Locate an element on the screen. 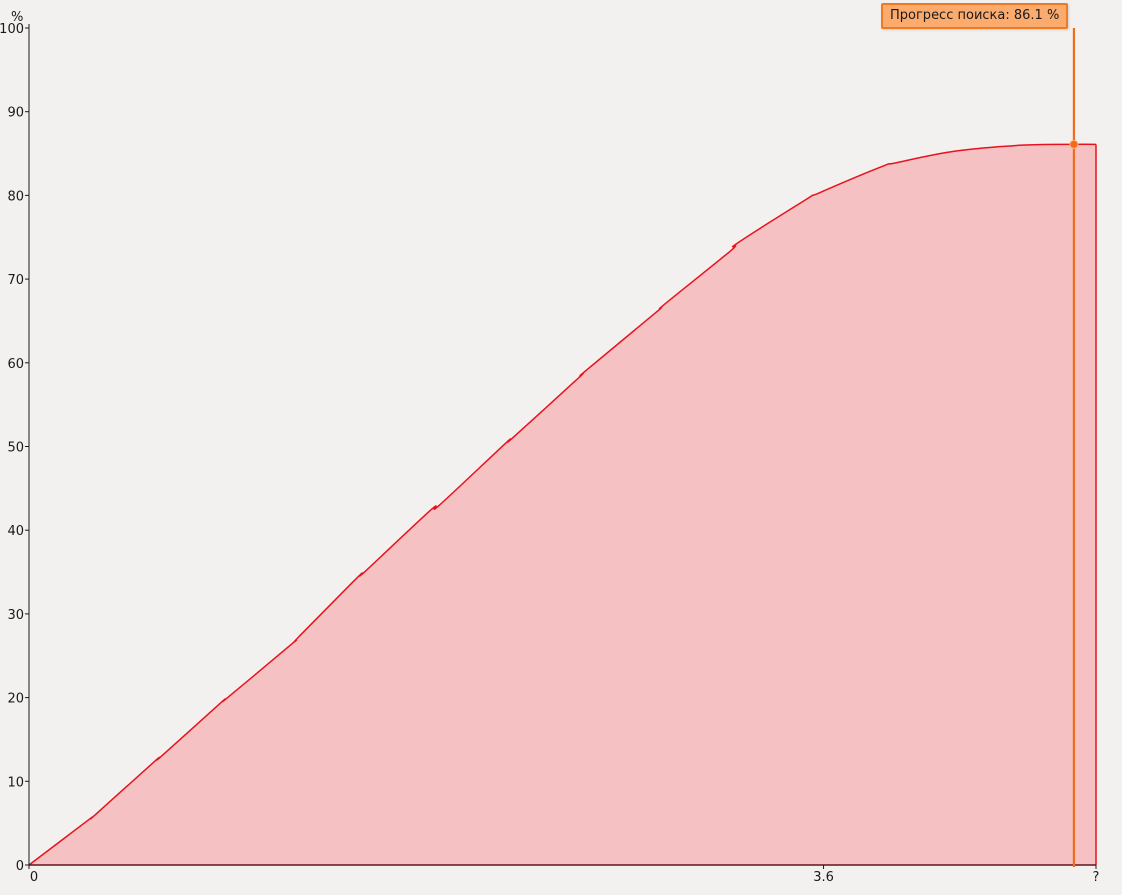 This screenshot has height=895, width=1122. x-tick-label: 0 is located at coordinates (34, 877).